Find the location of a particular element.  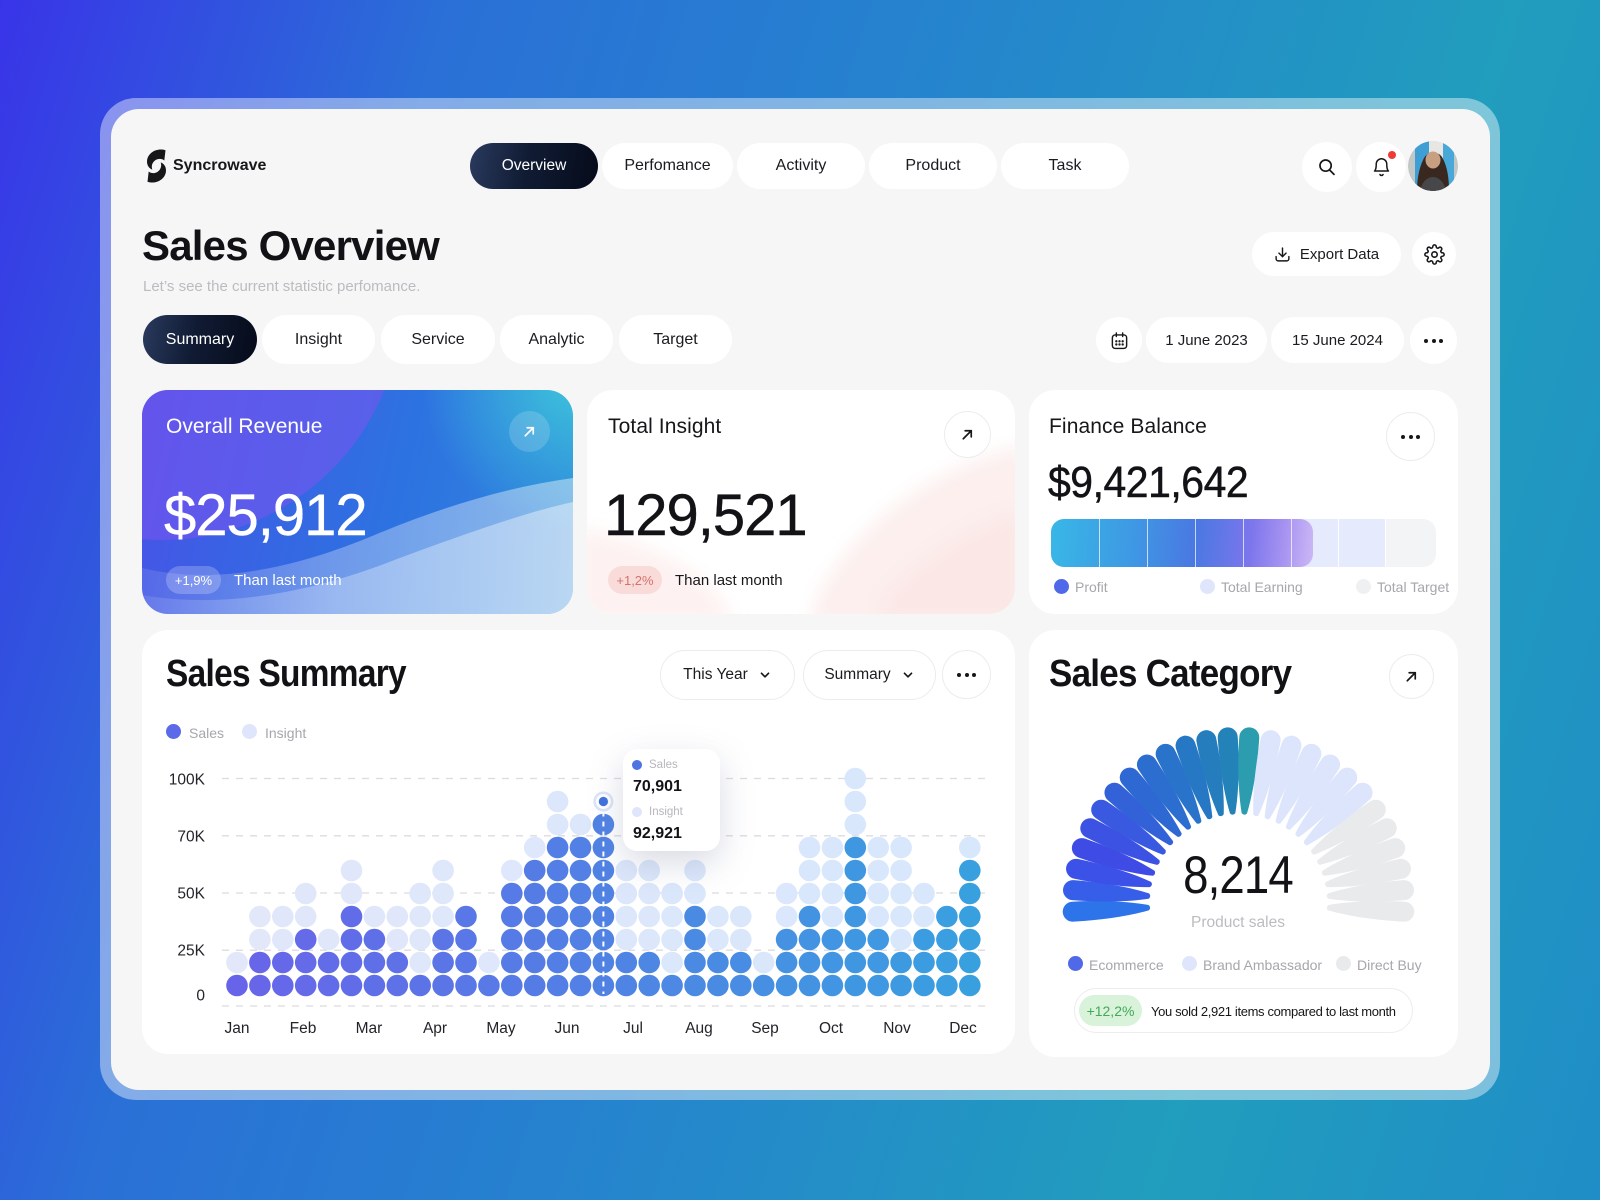

svg-text: 0 is located at coordinates (200, 996).